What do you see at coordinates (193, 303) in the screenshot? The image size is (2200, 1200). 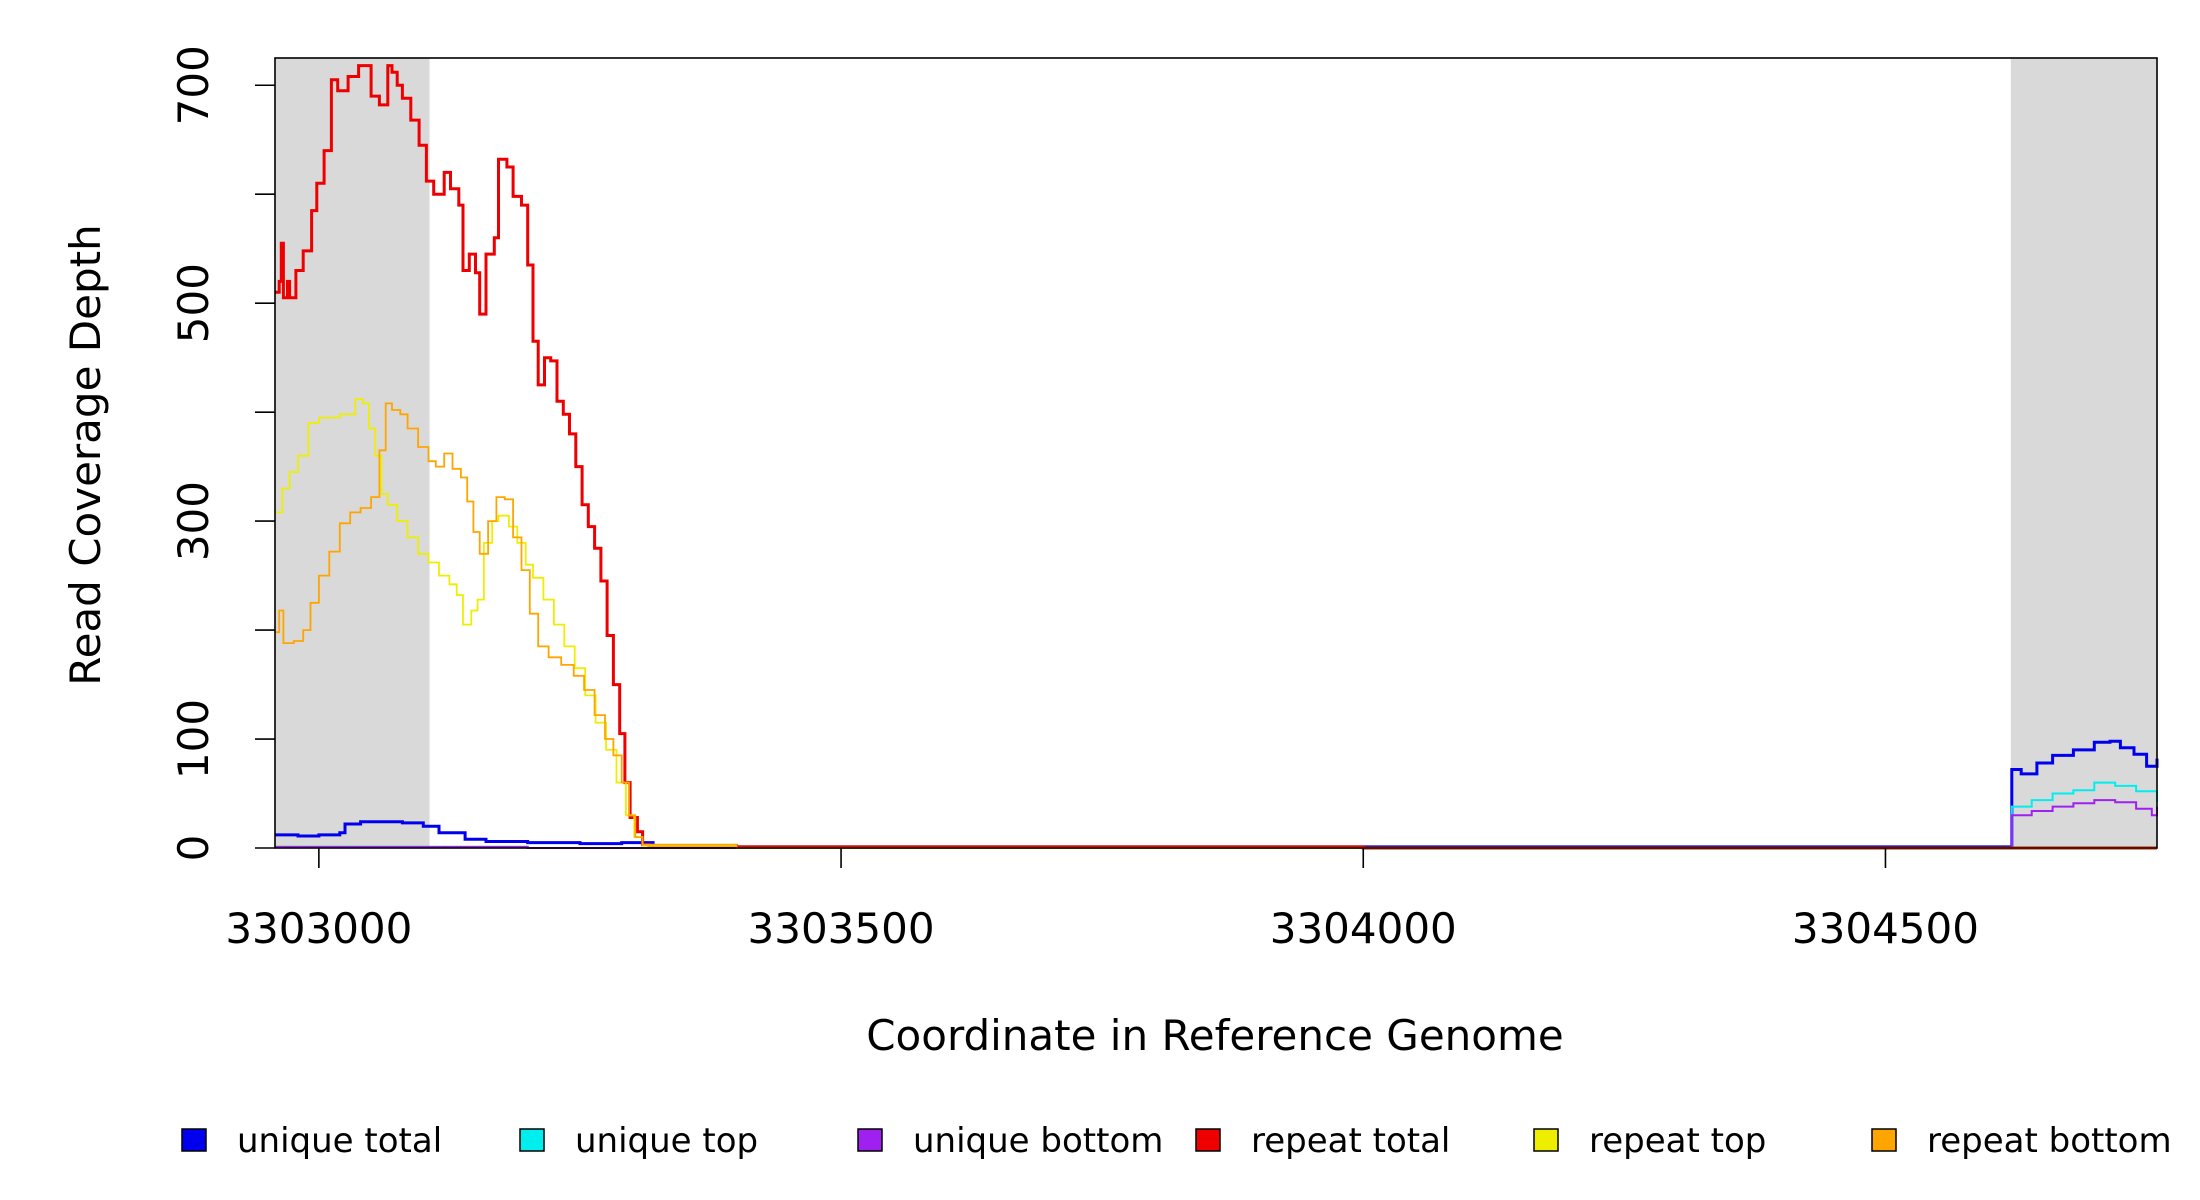 I see `y-tick-label: 500` at bounding box center [193, 303].